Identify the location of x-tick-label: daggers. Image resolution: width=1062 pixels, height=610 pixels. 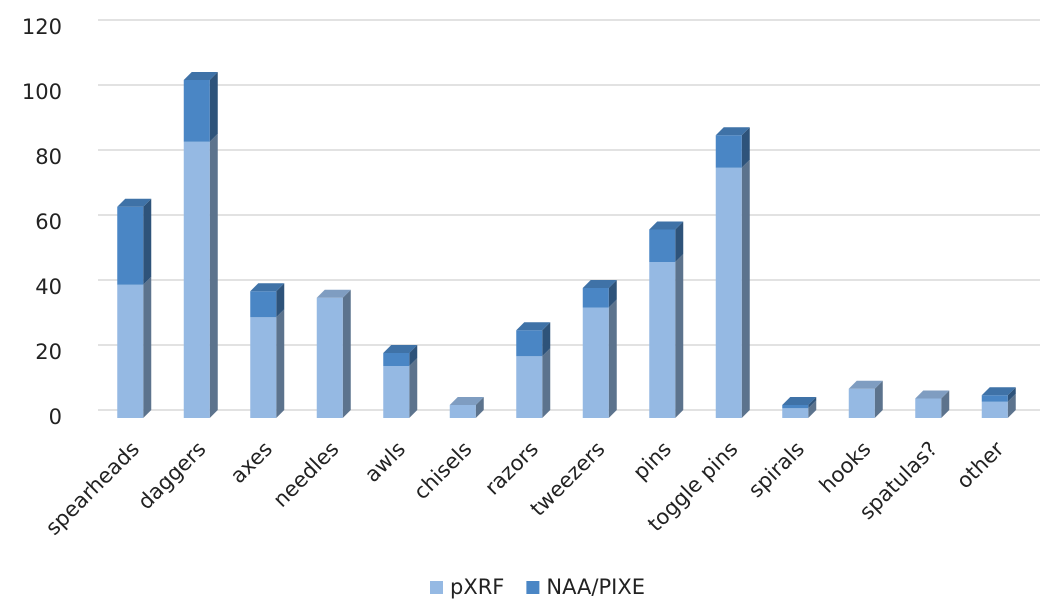
(171, 475).